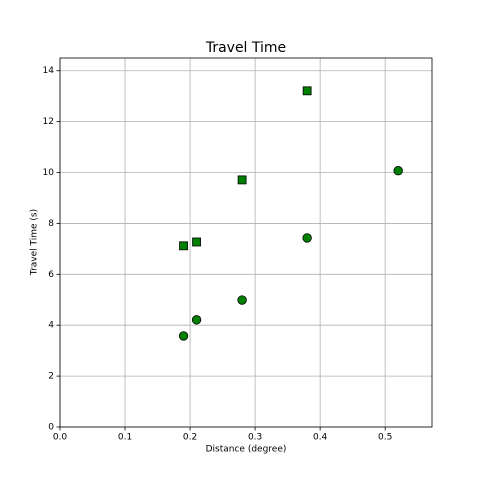 This screenshot has width=480, height=480. Describe the element at coordinates (35, 242) in the screenshot. I see `y-axis-label: Travel Time (s)` at that location.